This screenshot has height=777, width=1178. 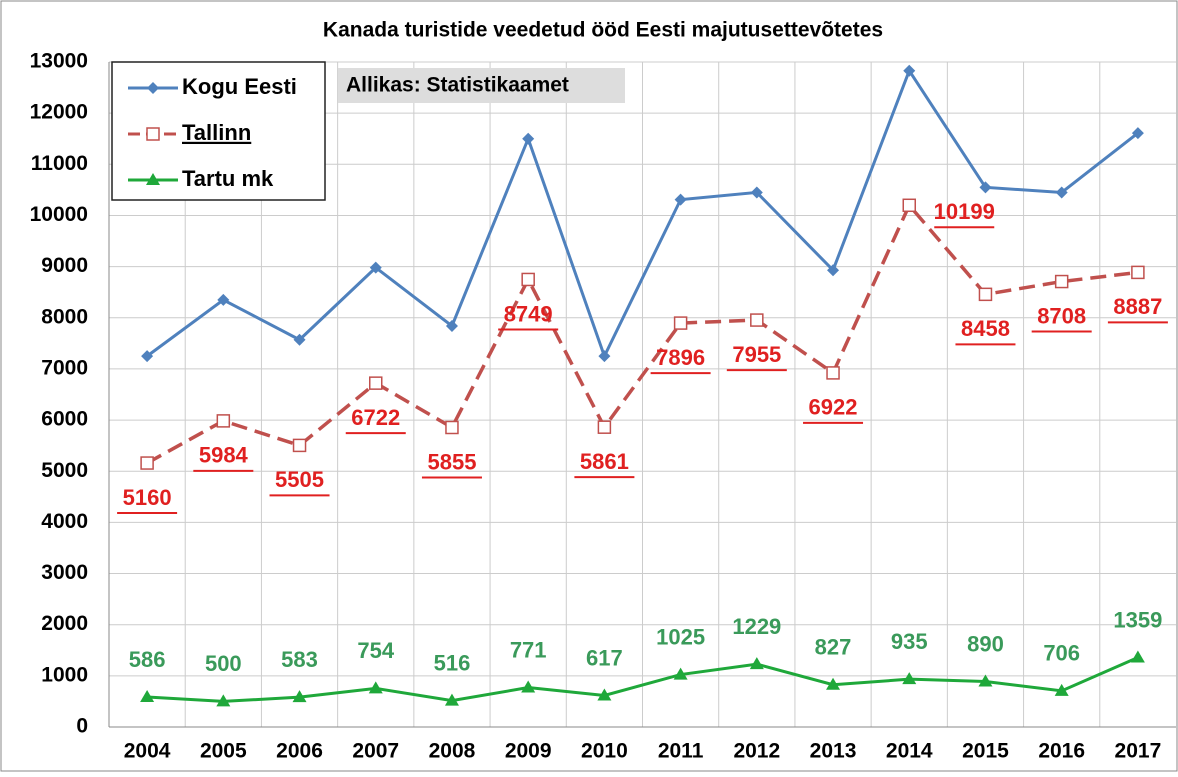 I want to click on data-label: 500, so click(x=223, y=663).